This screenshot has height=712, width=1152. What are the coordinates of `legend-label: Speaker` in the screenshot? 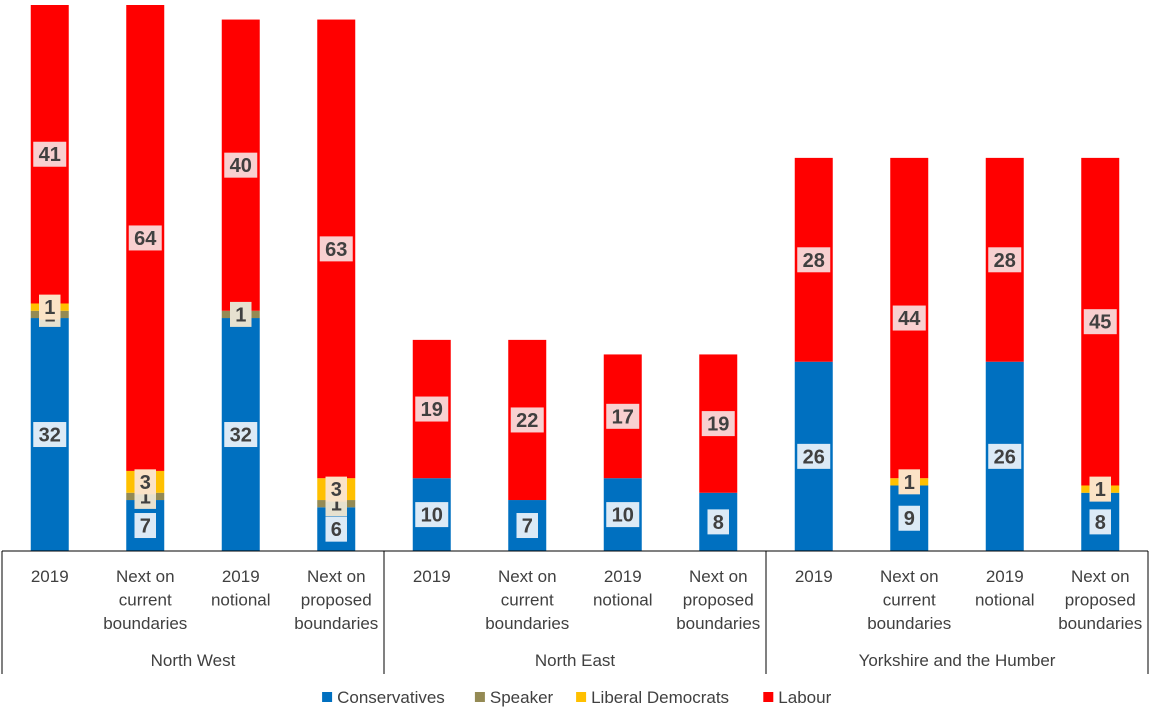 It's located at (522, 697).